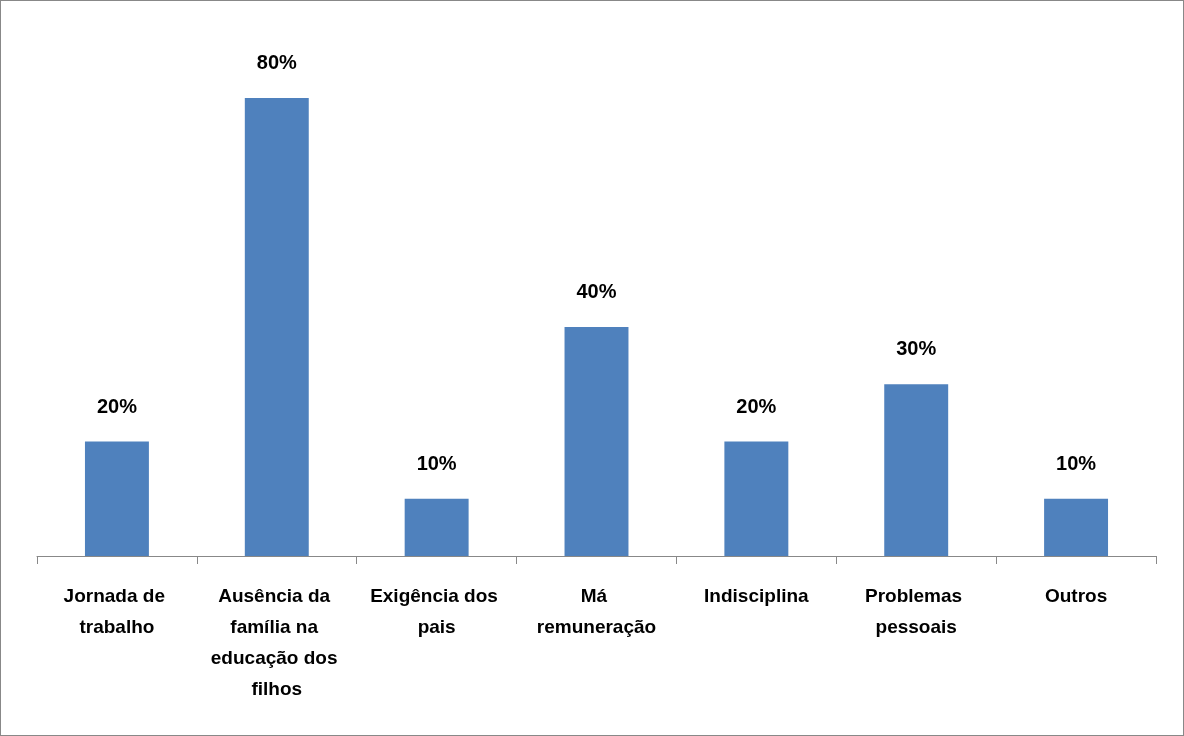  I want to click on x-tick-label: Outros, so click(1076, 595).